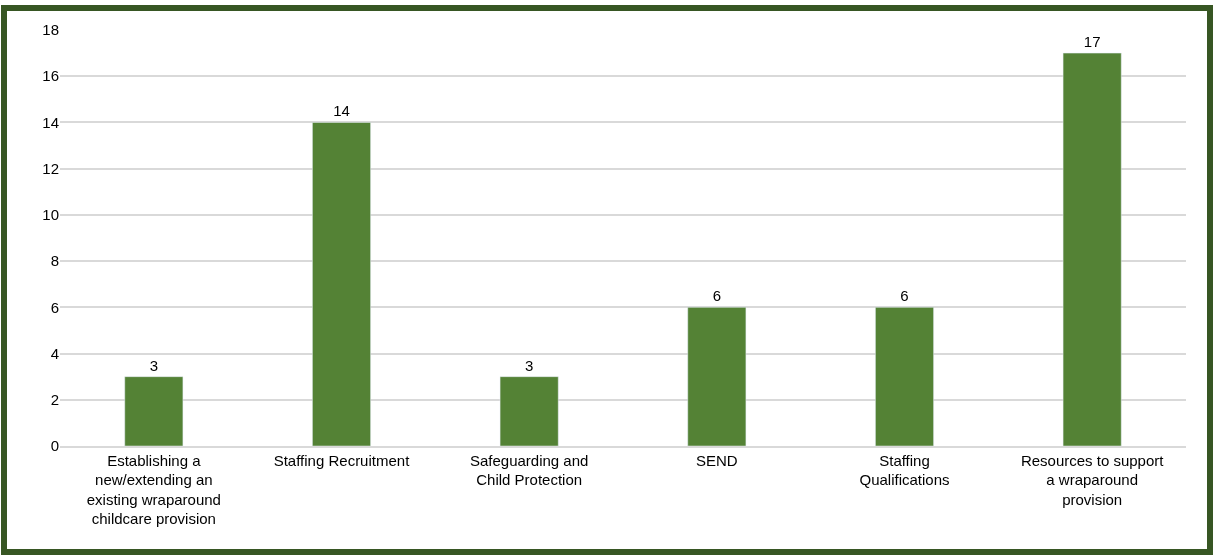 The width and height of the screenshot is (1214, 556). I want to click on y-tick-label: 16, so click(50, 76).